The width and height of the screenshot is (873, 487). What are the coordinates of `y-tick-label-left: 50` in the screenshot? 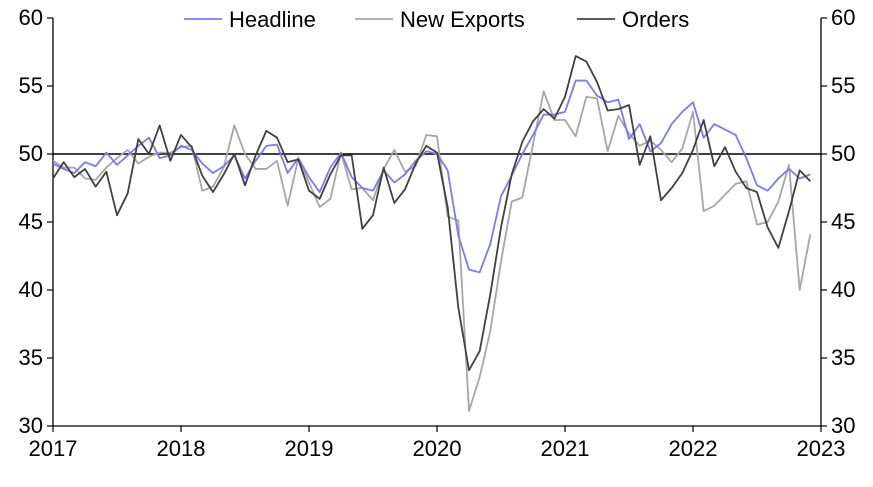 It's located at (31, 153).